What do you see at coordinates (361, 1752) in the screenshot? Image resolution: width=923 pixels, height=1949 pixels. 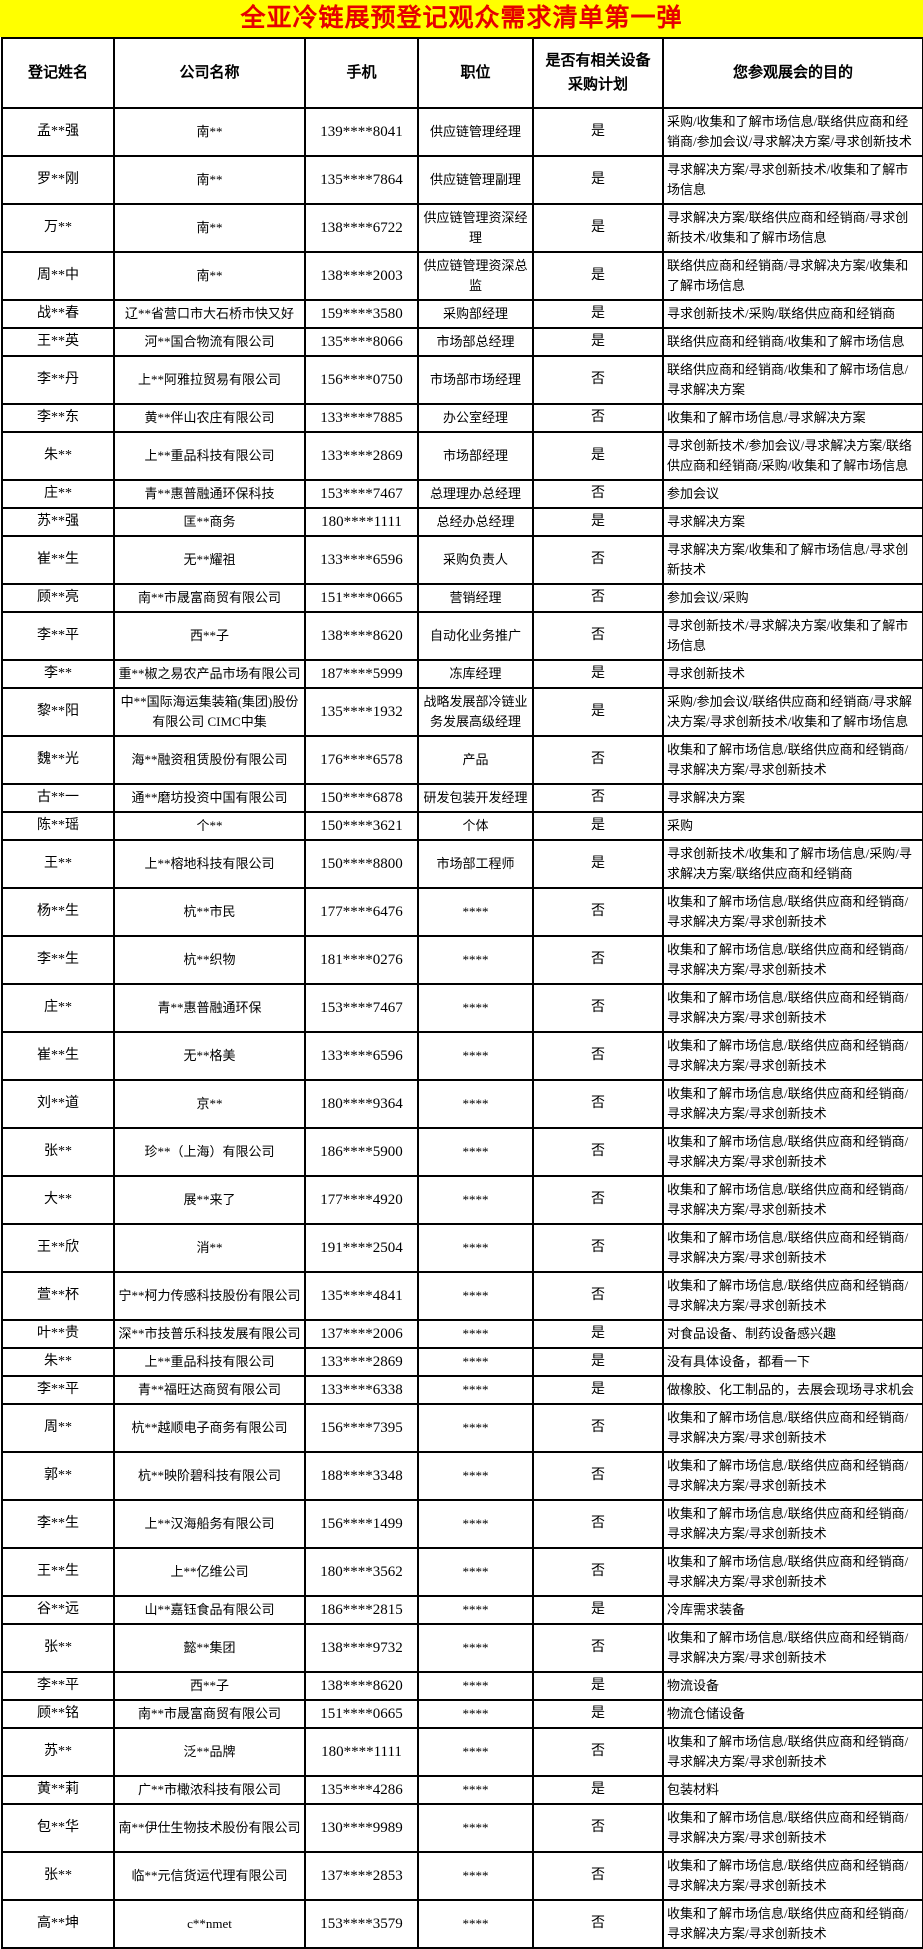 I see `phone-cell: 180****1111` at bounding box center [361, 1752].